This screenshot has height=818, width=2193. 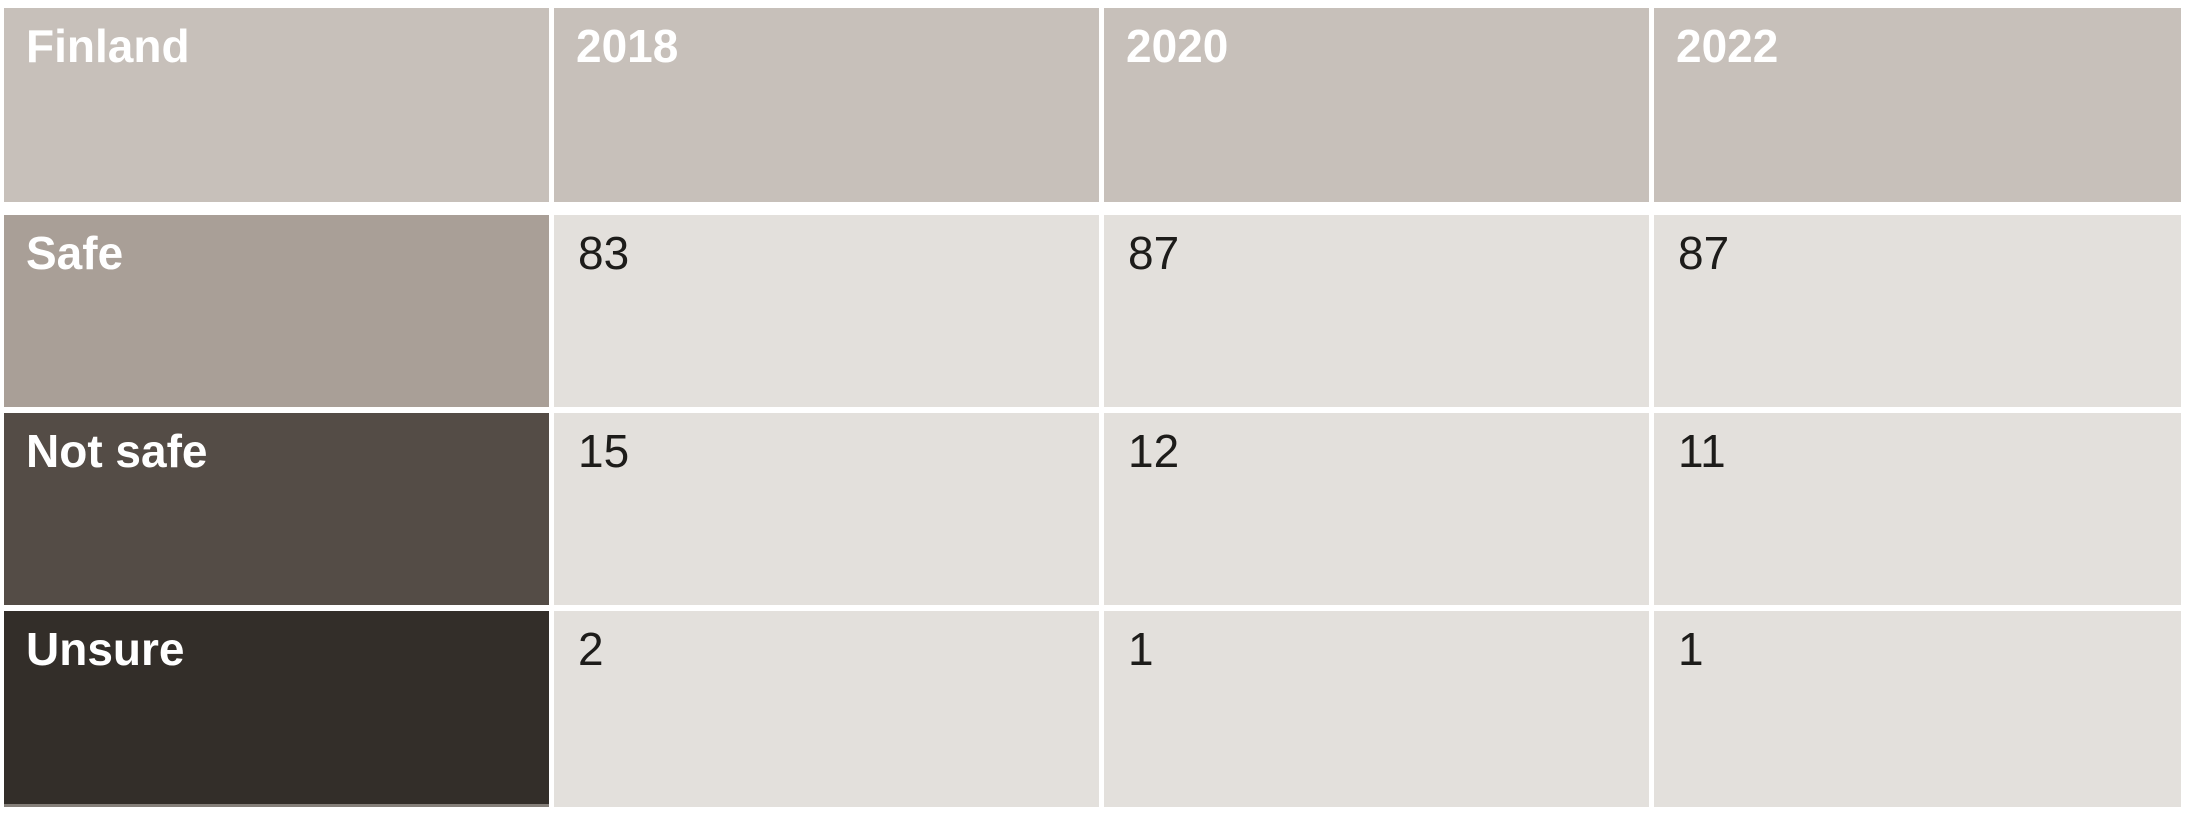 I want to click on column-header-2022: 2022, so click(x=1917, y=105).